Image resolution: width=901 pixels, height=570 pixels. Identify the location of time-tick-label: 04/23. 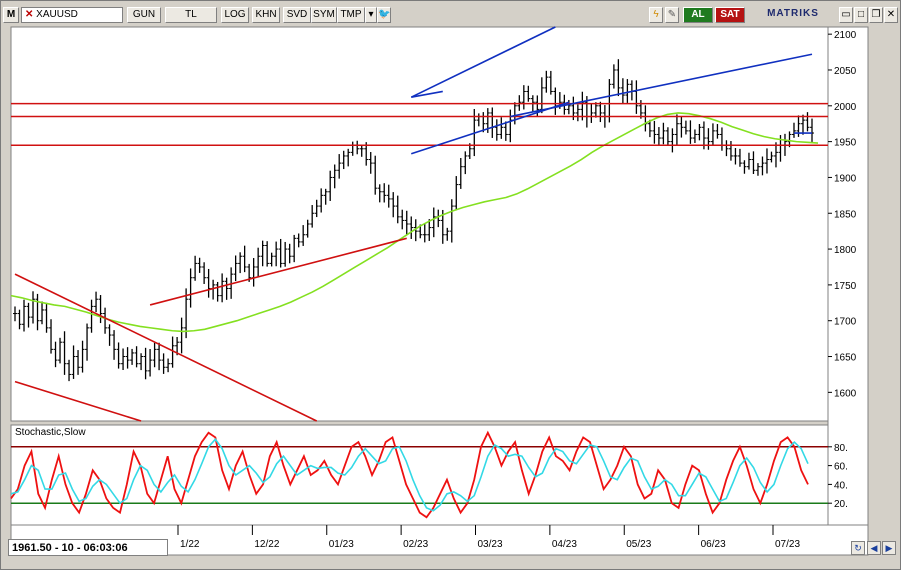
(564, 544).